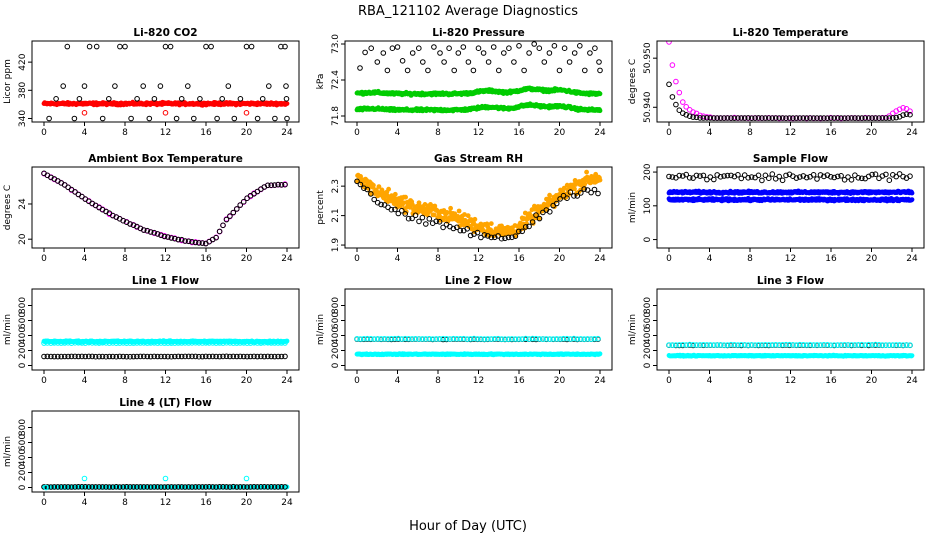 The image size is (936, 540). What do you see at coordinates (23, 89) in the screenshot?
I see `ytick-label-co2-1: 380` at bounding box center [23, 89].